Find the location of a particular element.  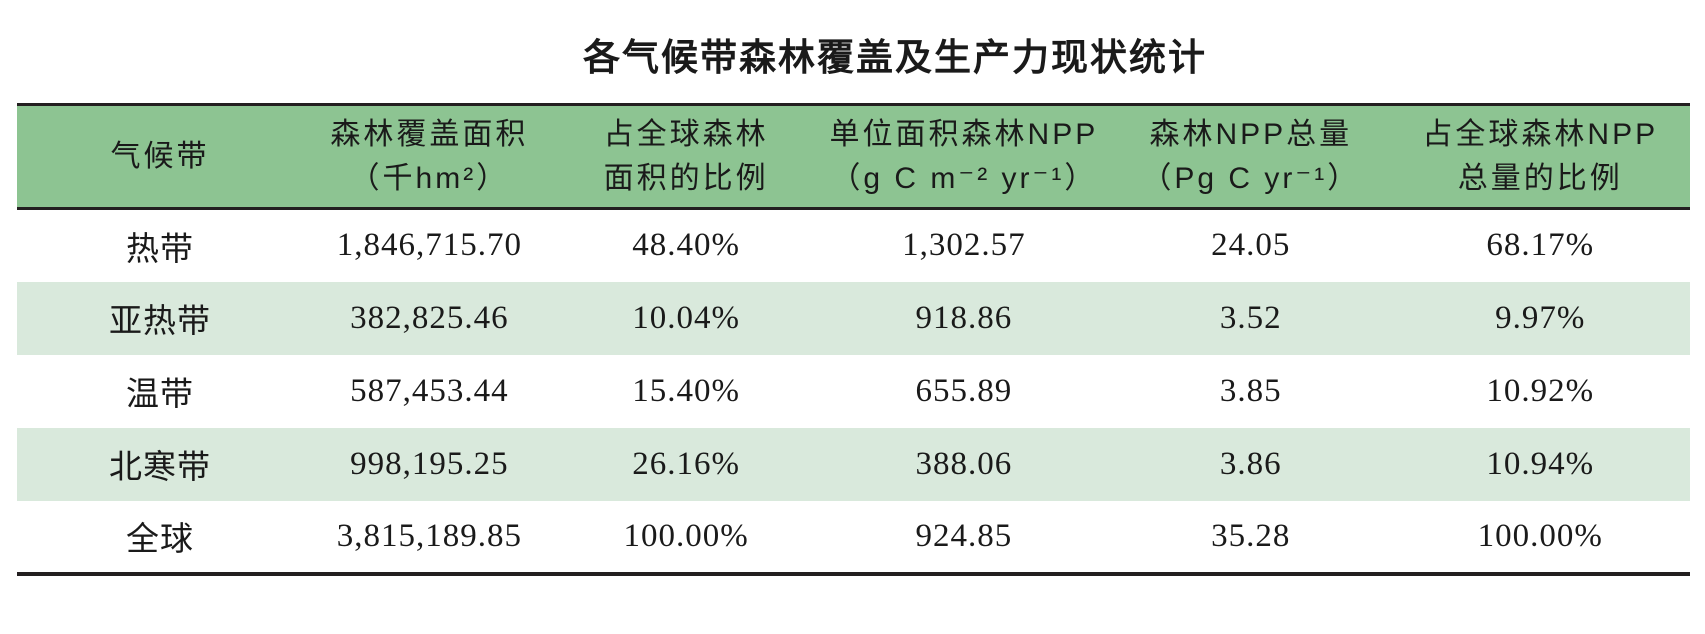

cell-zone: 北寒带 is located at coordinates (160, 464).